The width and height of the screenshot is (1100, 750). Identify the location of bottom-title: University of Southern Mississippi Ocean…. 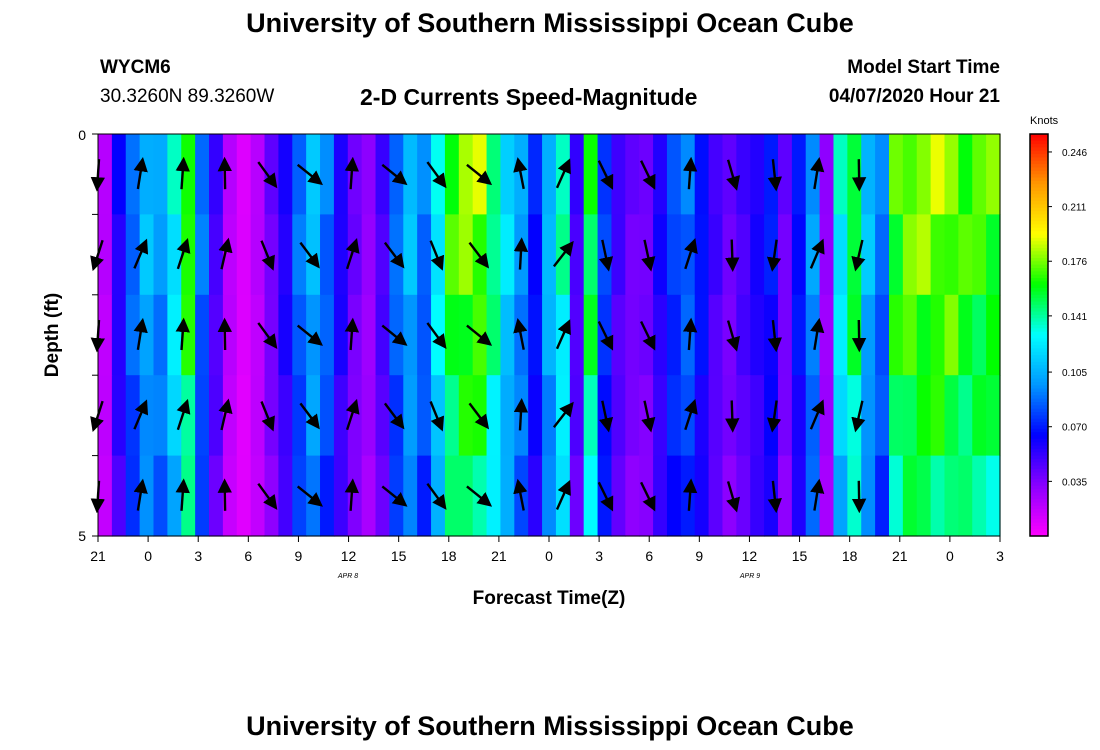
(550, 726).